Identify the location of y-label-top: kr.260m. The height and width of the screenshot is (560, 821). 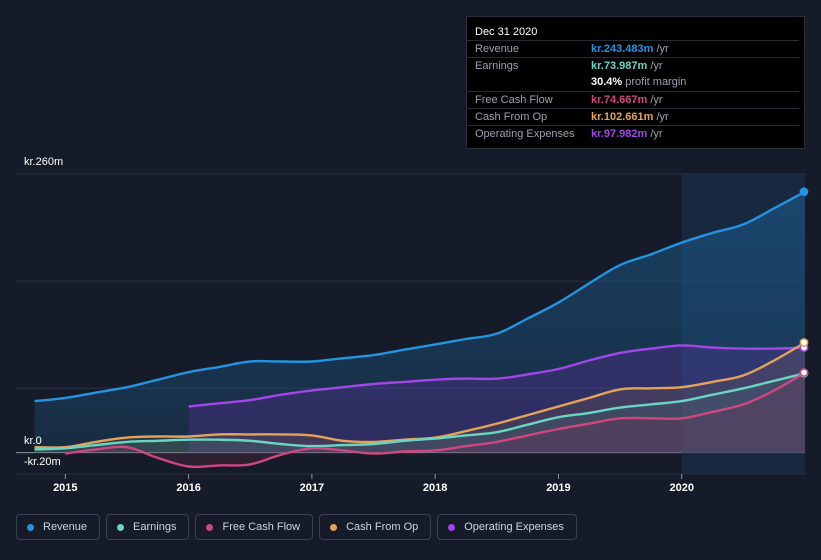
(44, 162).